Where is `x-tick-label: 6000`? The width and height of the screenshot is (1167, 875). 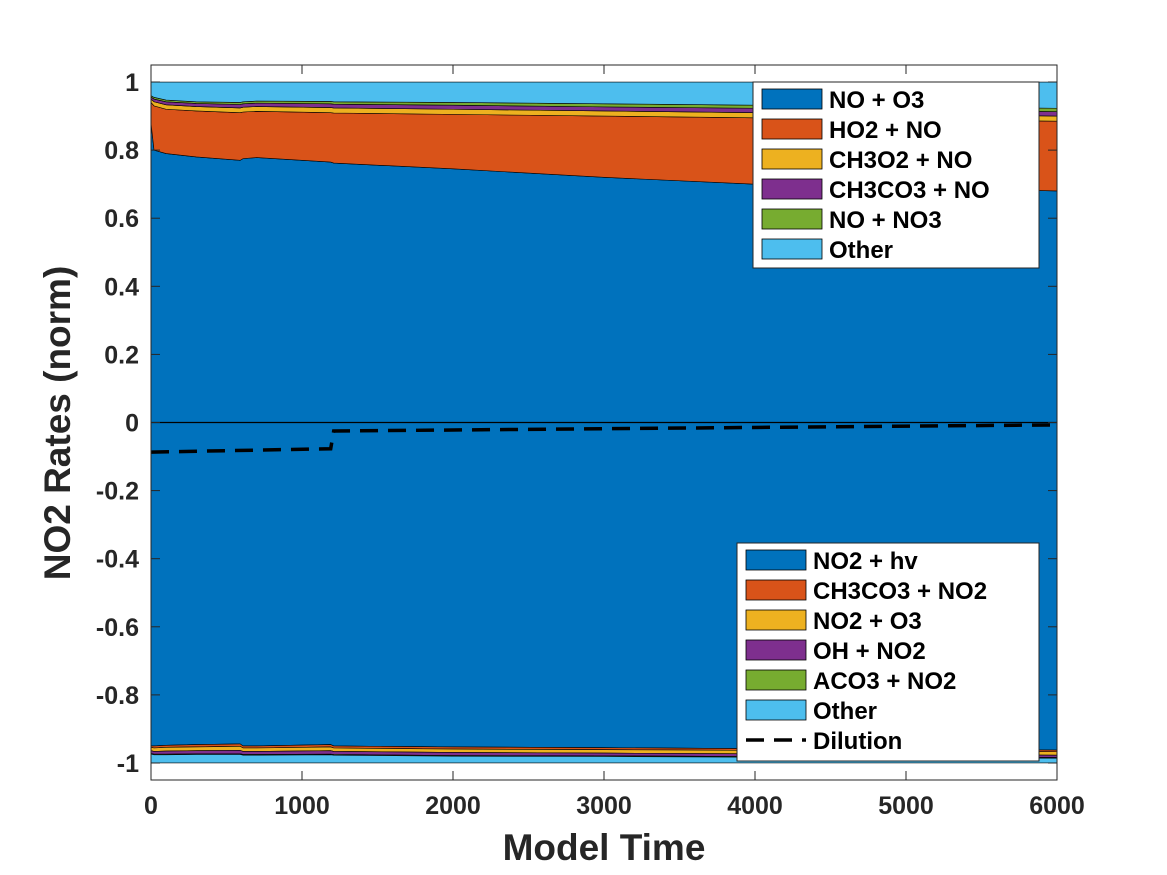 x-tick-label: 6000 is located at coordinates (1057, 806).